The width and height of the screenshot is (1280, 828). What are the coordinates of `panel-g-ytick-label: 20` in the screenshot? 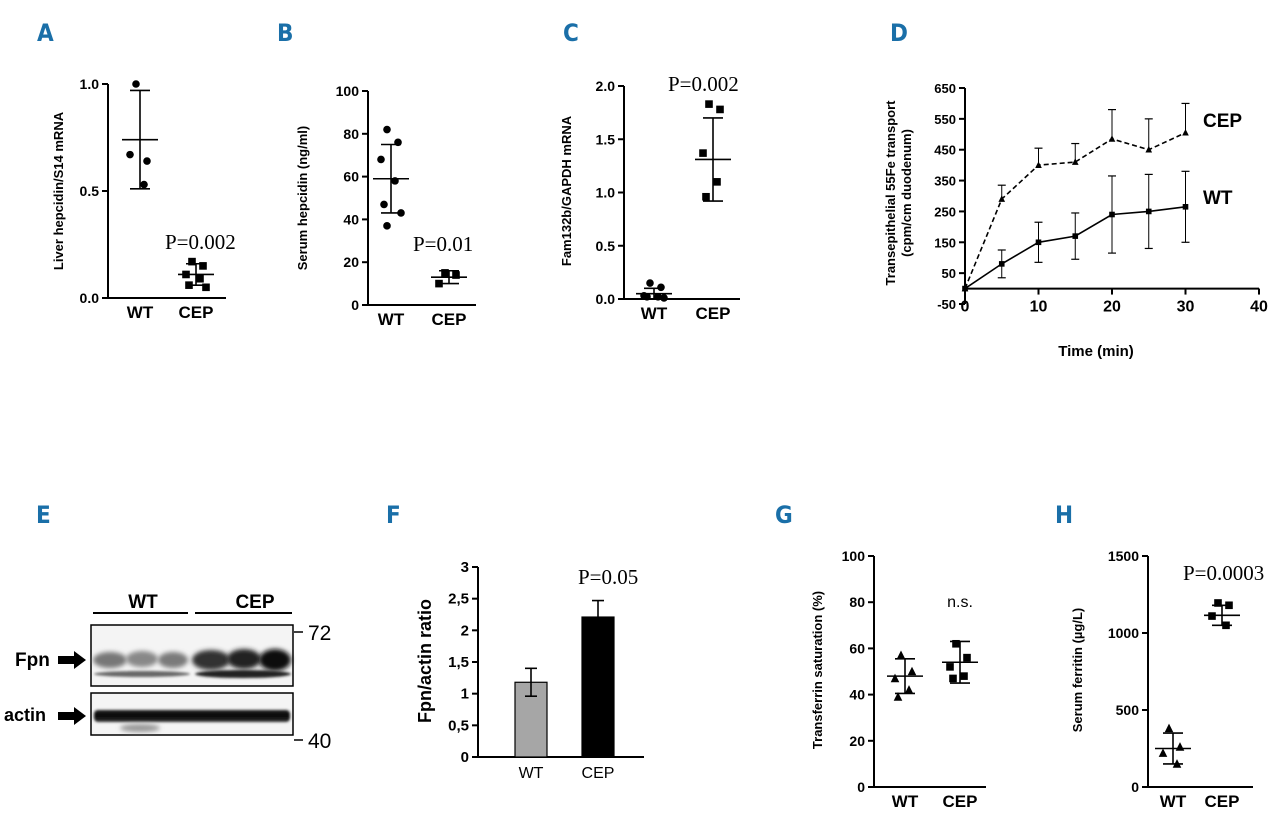 It's located at (857, 741).